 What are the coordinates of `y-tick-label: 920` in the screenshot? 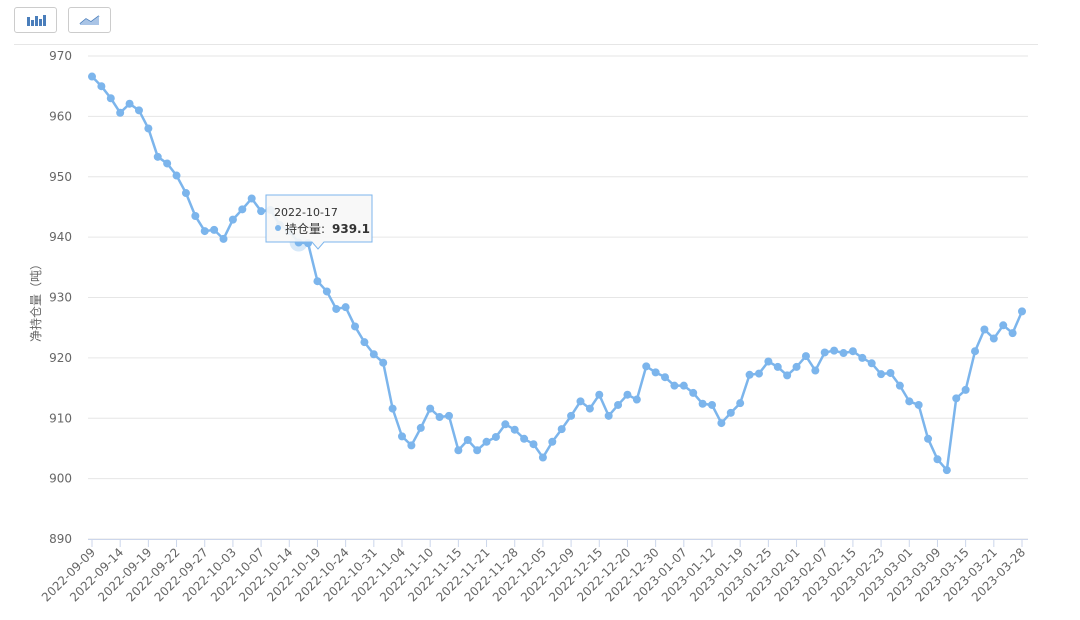 It's located at (60, 358).